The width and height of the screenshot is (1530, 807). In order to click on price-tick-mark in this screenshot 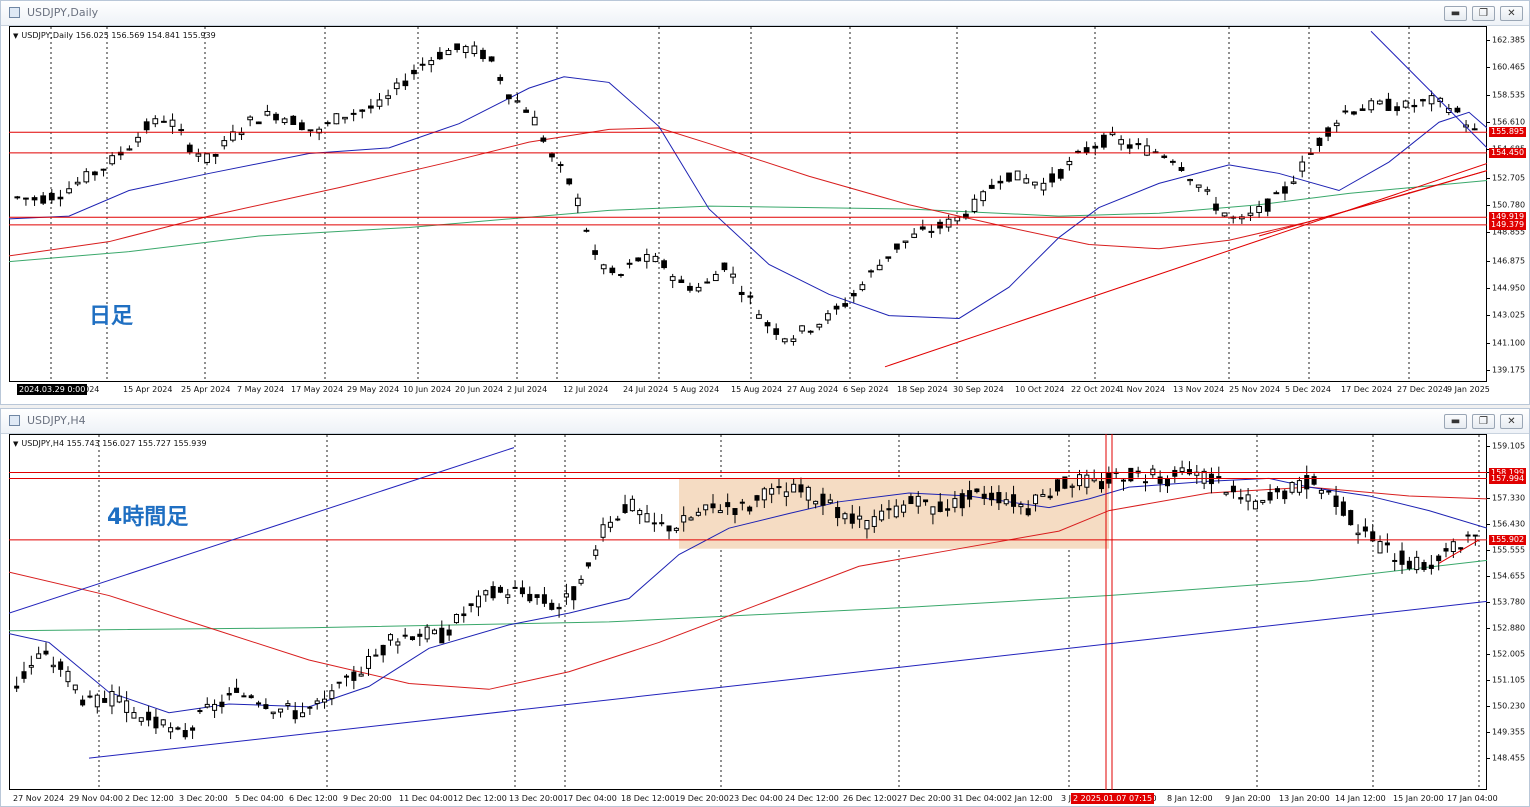, I will do `click(1488, 261)`.